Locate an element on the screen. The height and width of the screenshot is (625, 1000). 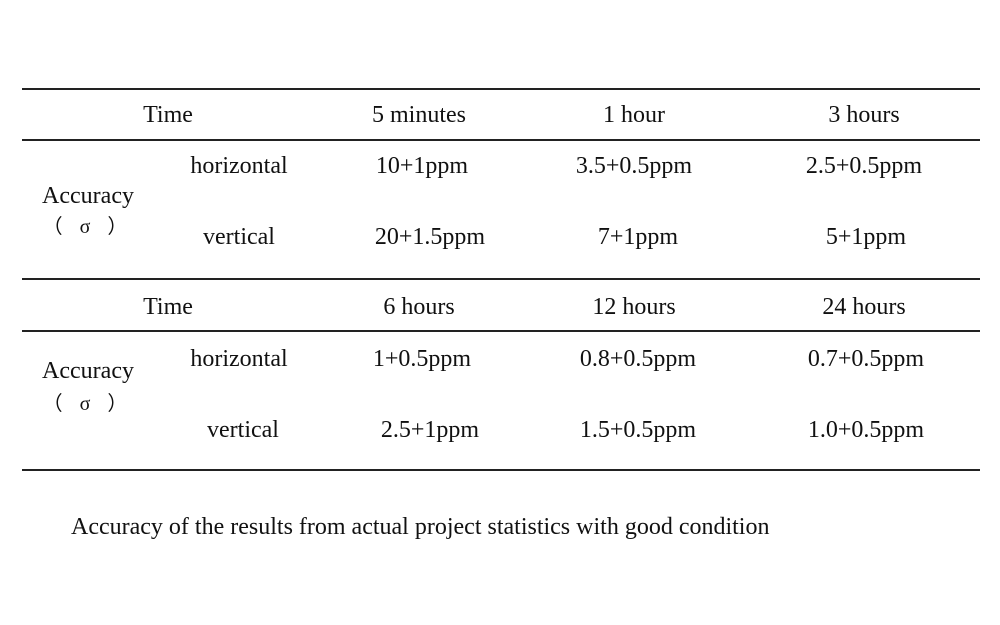
table-cell: 0.7+0.5ppm is located at coordinates (866, 359).